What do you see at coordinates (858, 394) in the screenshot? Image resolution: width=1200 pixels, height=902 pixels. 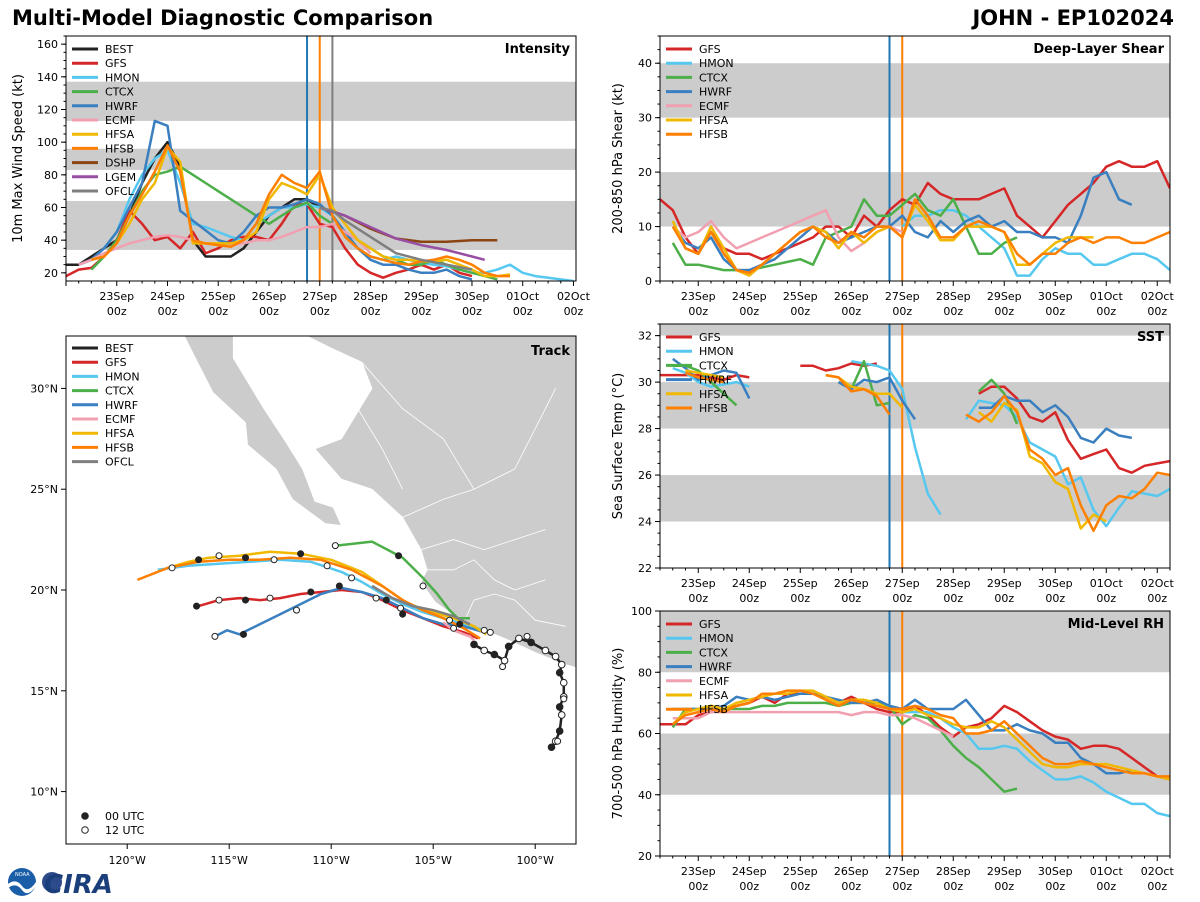 I see `series-line-hfsb` at bounding box center [858, 394].